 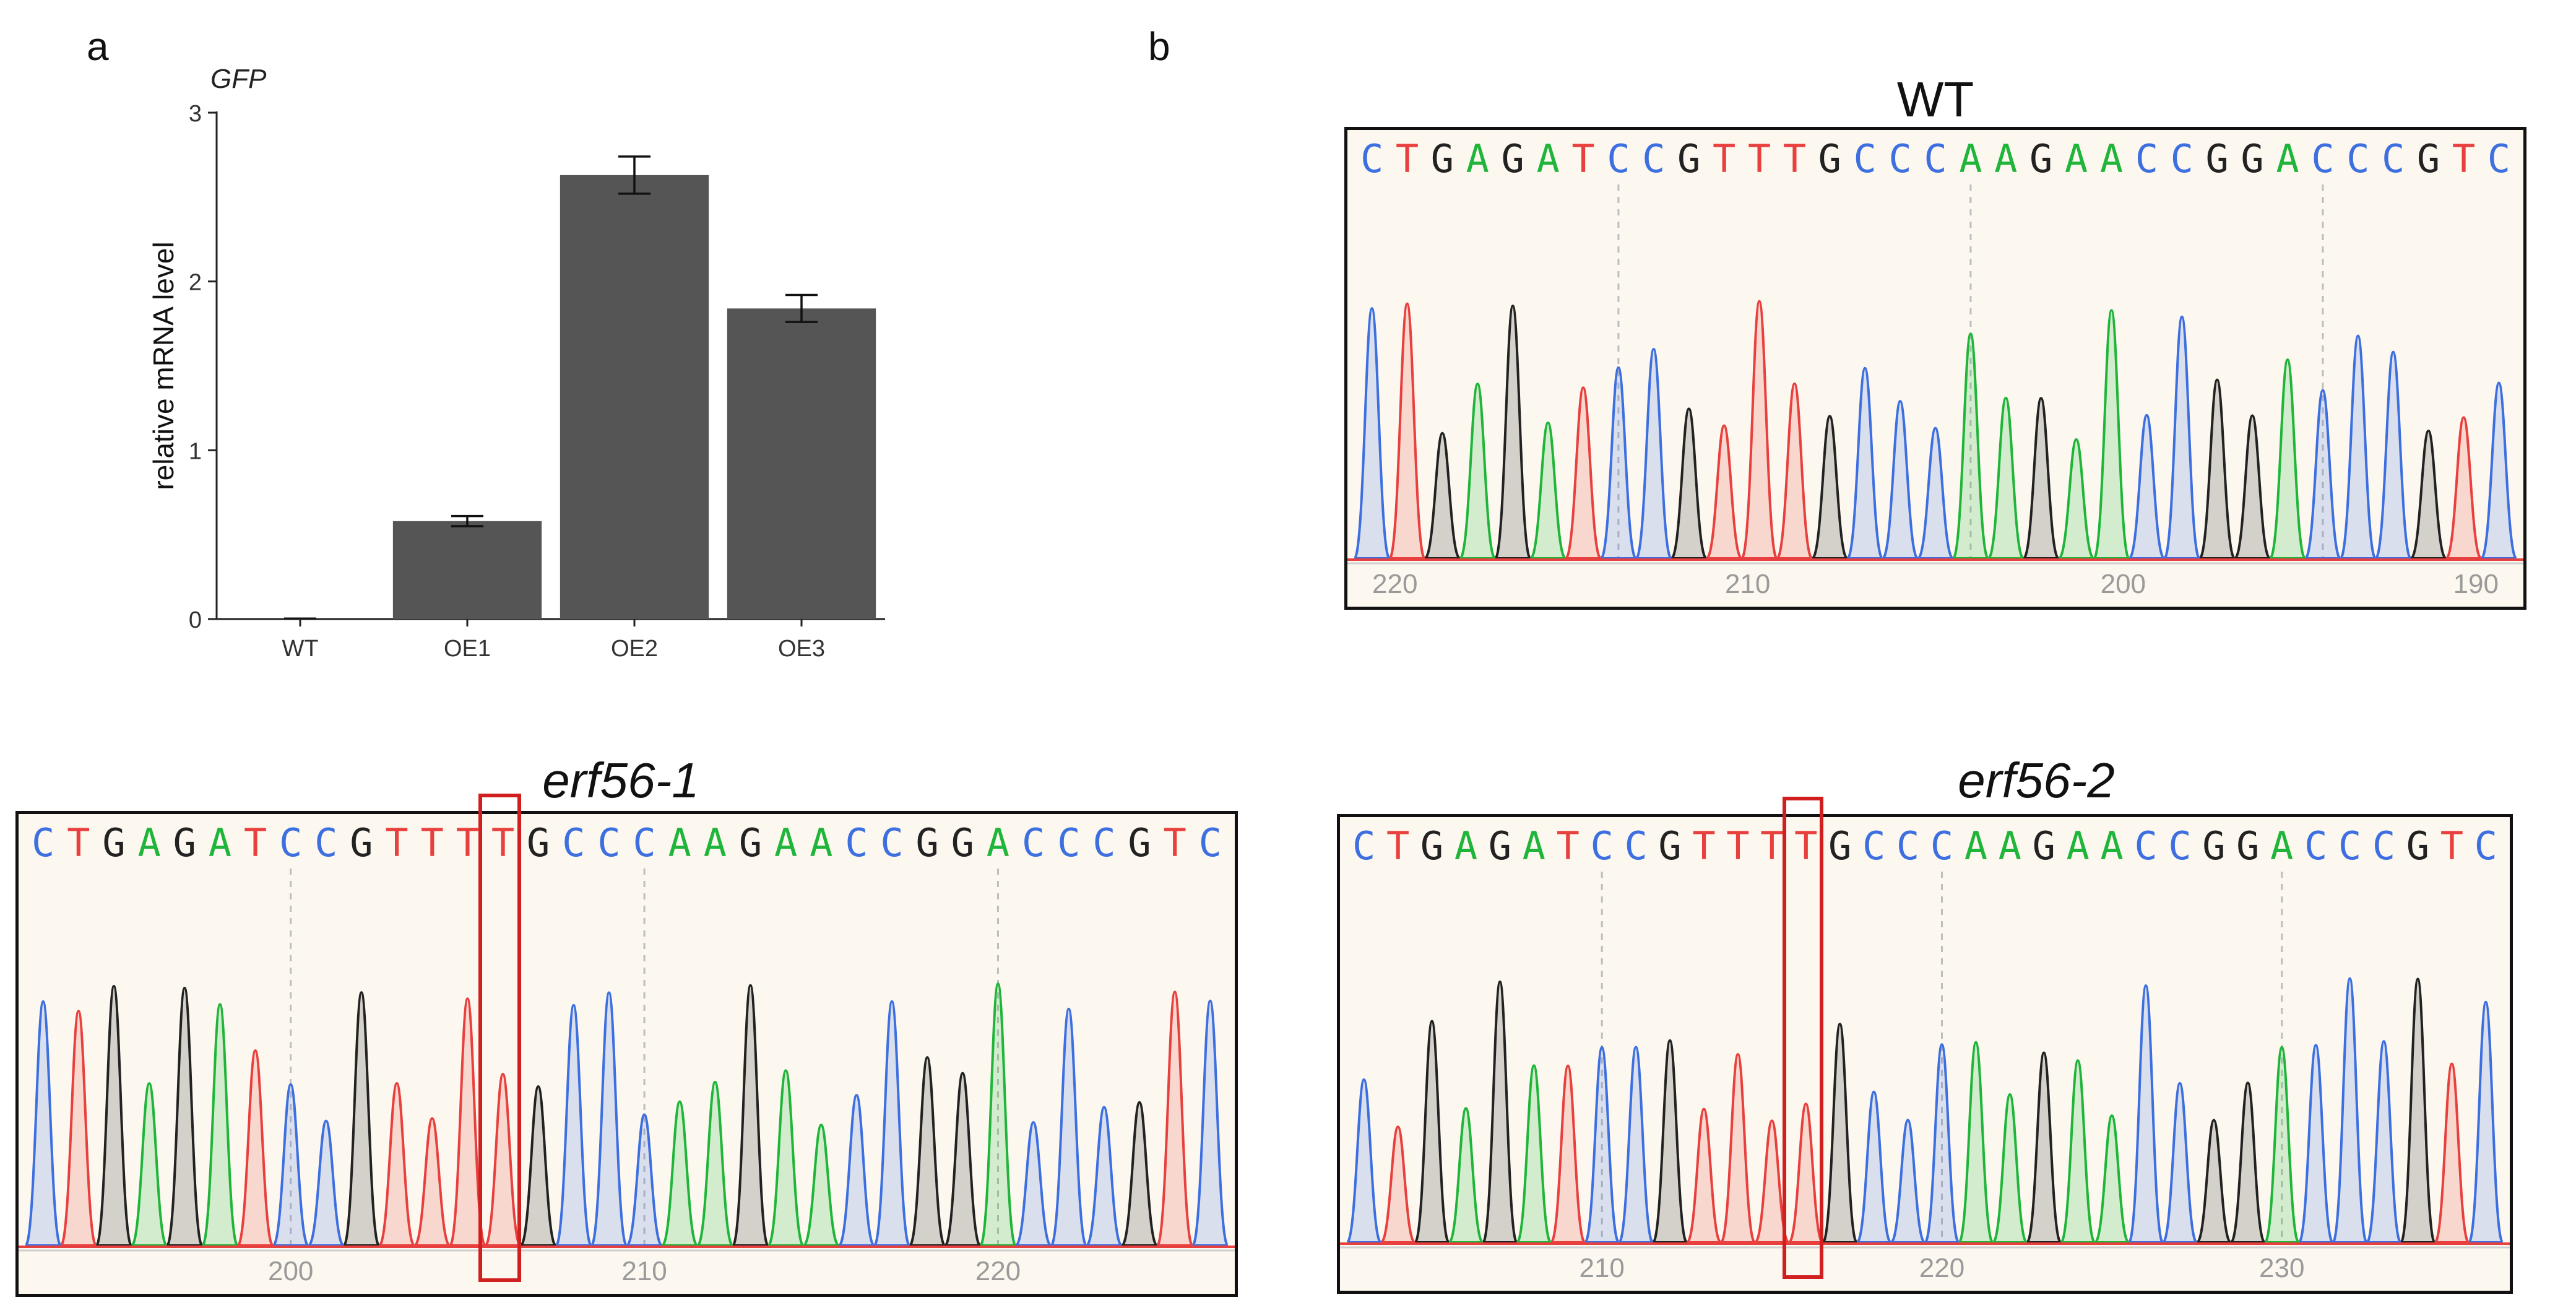 I want to click on bar-oe1, so click(x=467, y=570).